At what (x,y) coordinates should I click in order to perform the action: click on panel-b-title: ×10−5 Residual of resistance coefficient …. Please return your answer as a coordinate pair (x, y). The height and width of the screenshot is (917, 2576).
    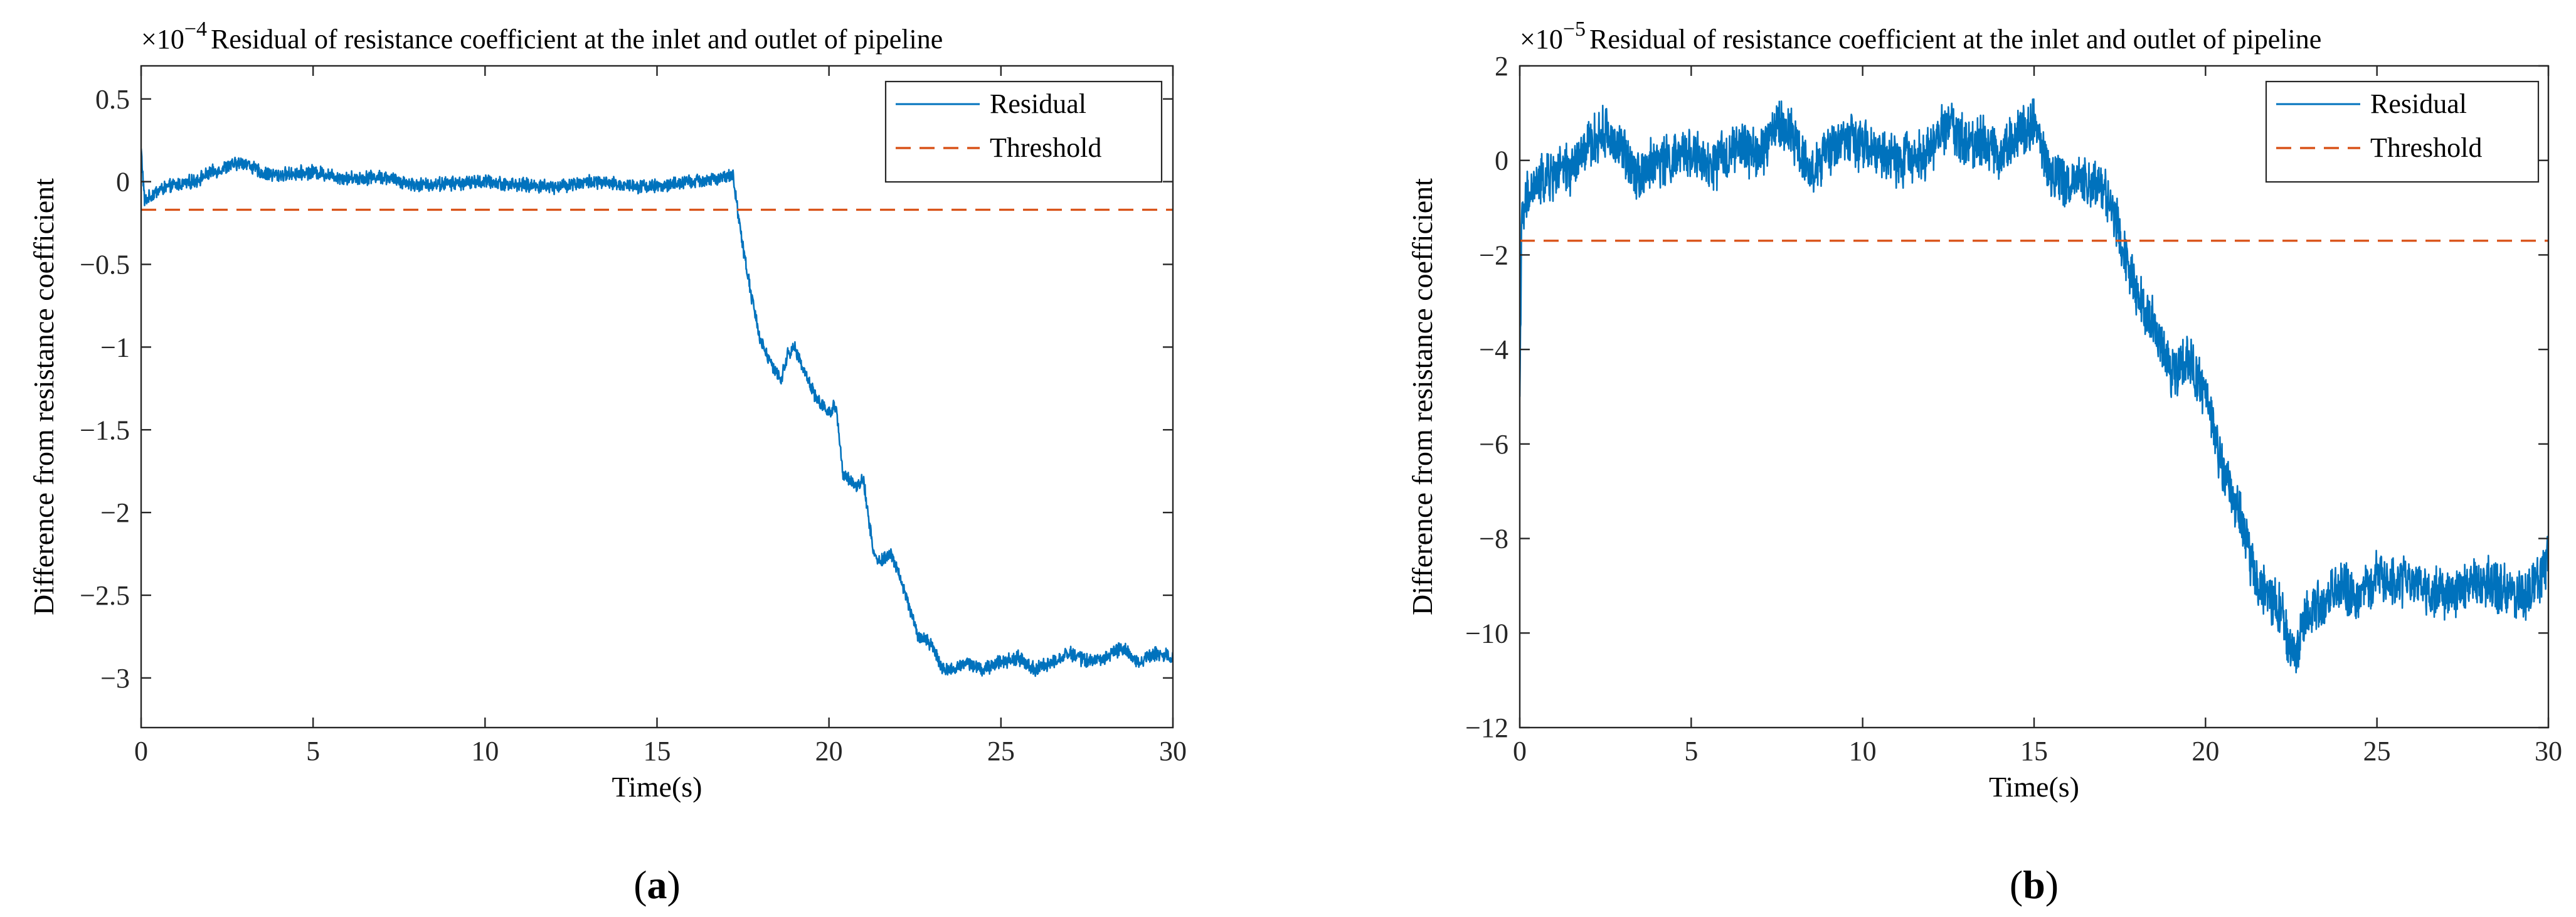
    Looking at the image, I should click on (1920, 36).